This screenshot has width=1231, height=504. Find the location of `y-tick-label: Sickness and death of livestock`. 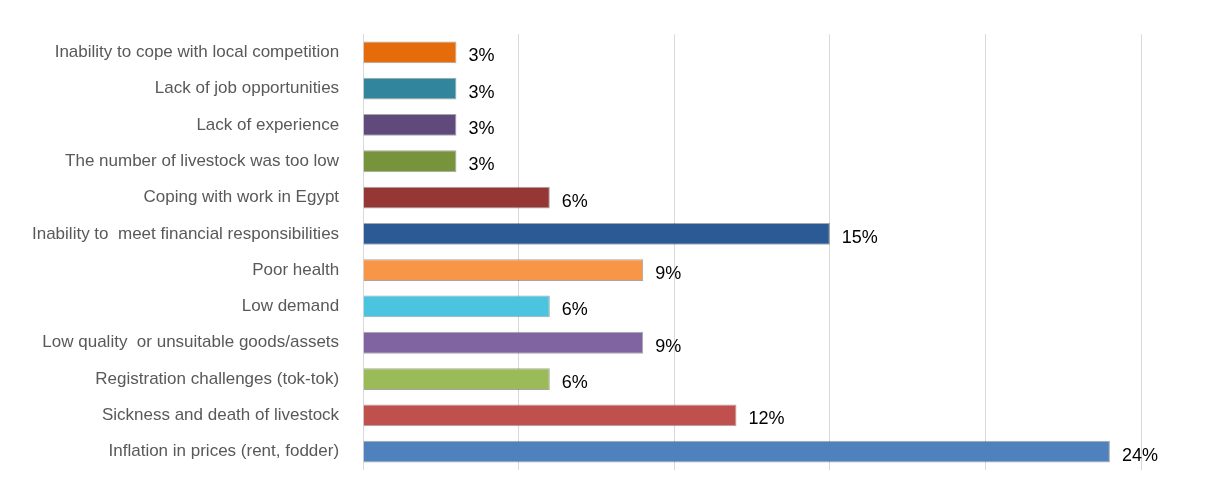

y-tick-label: Sickness and death of livestock is located at coordinates (220, 415).